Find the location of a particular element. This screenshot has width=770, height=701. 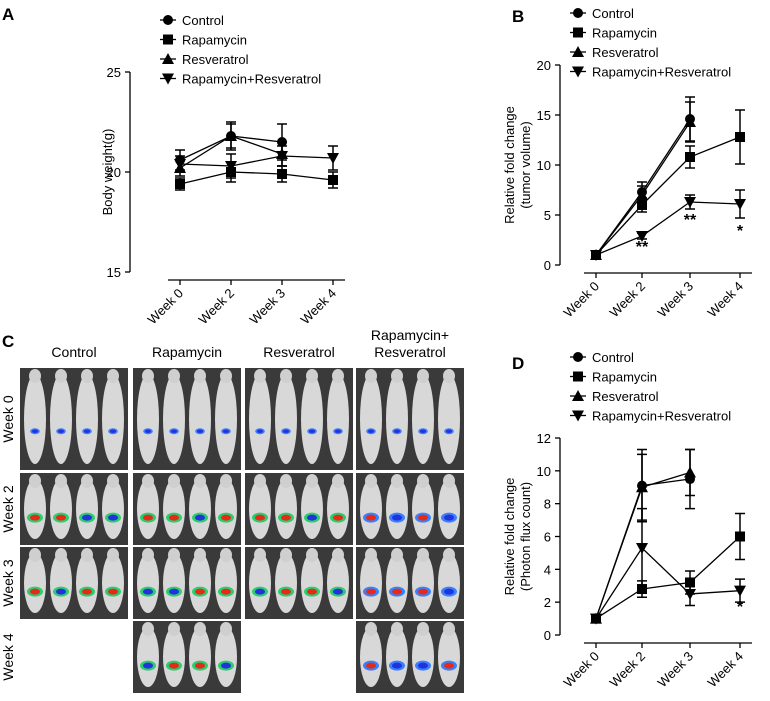

y-tick-label: 10 is located at coordinates (544, 471).